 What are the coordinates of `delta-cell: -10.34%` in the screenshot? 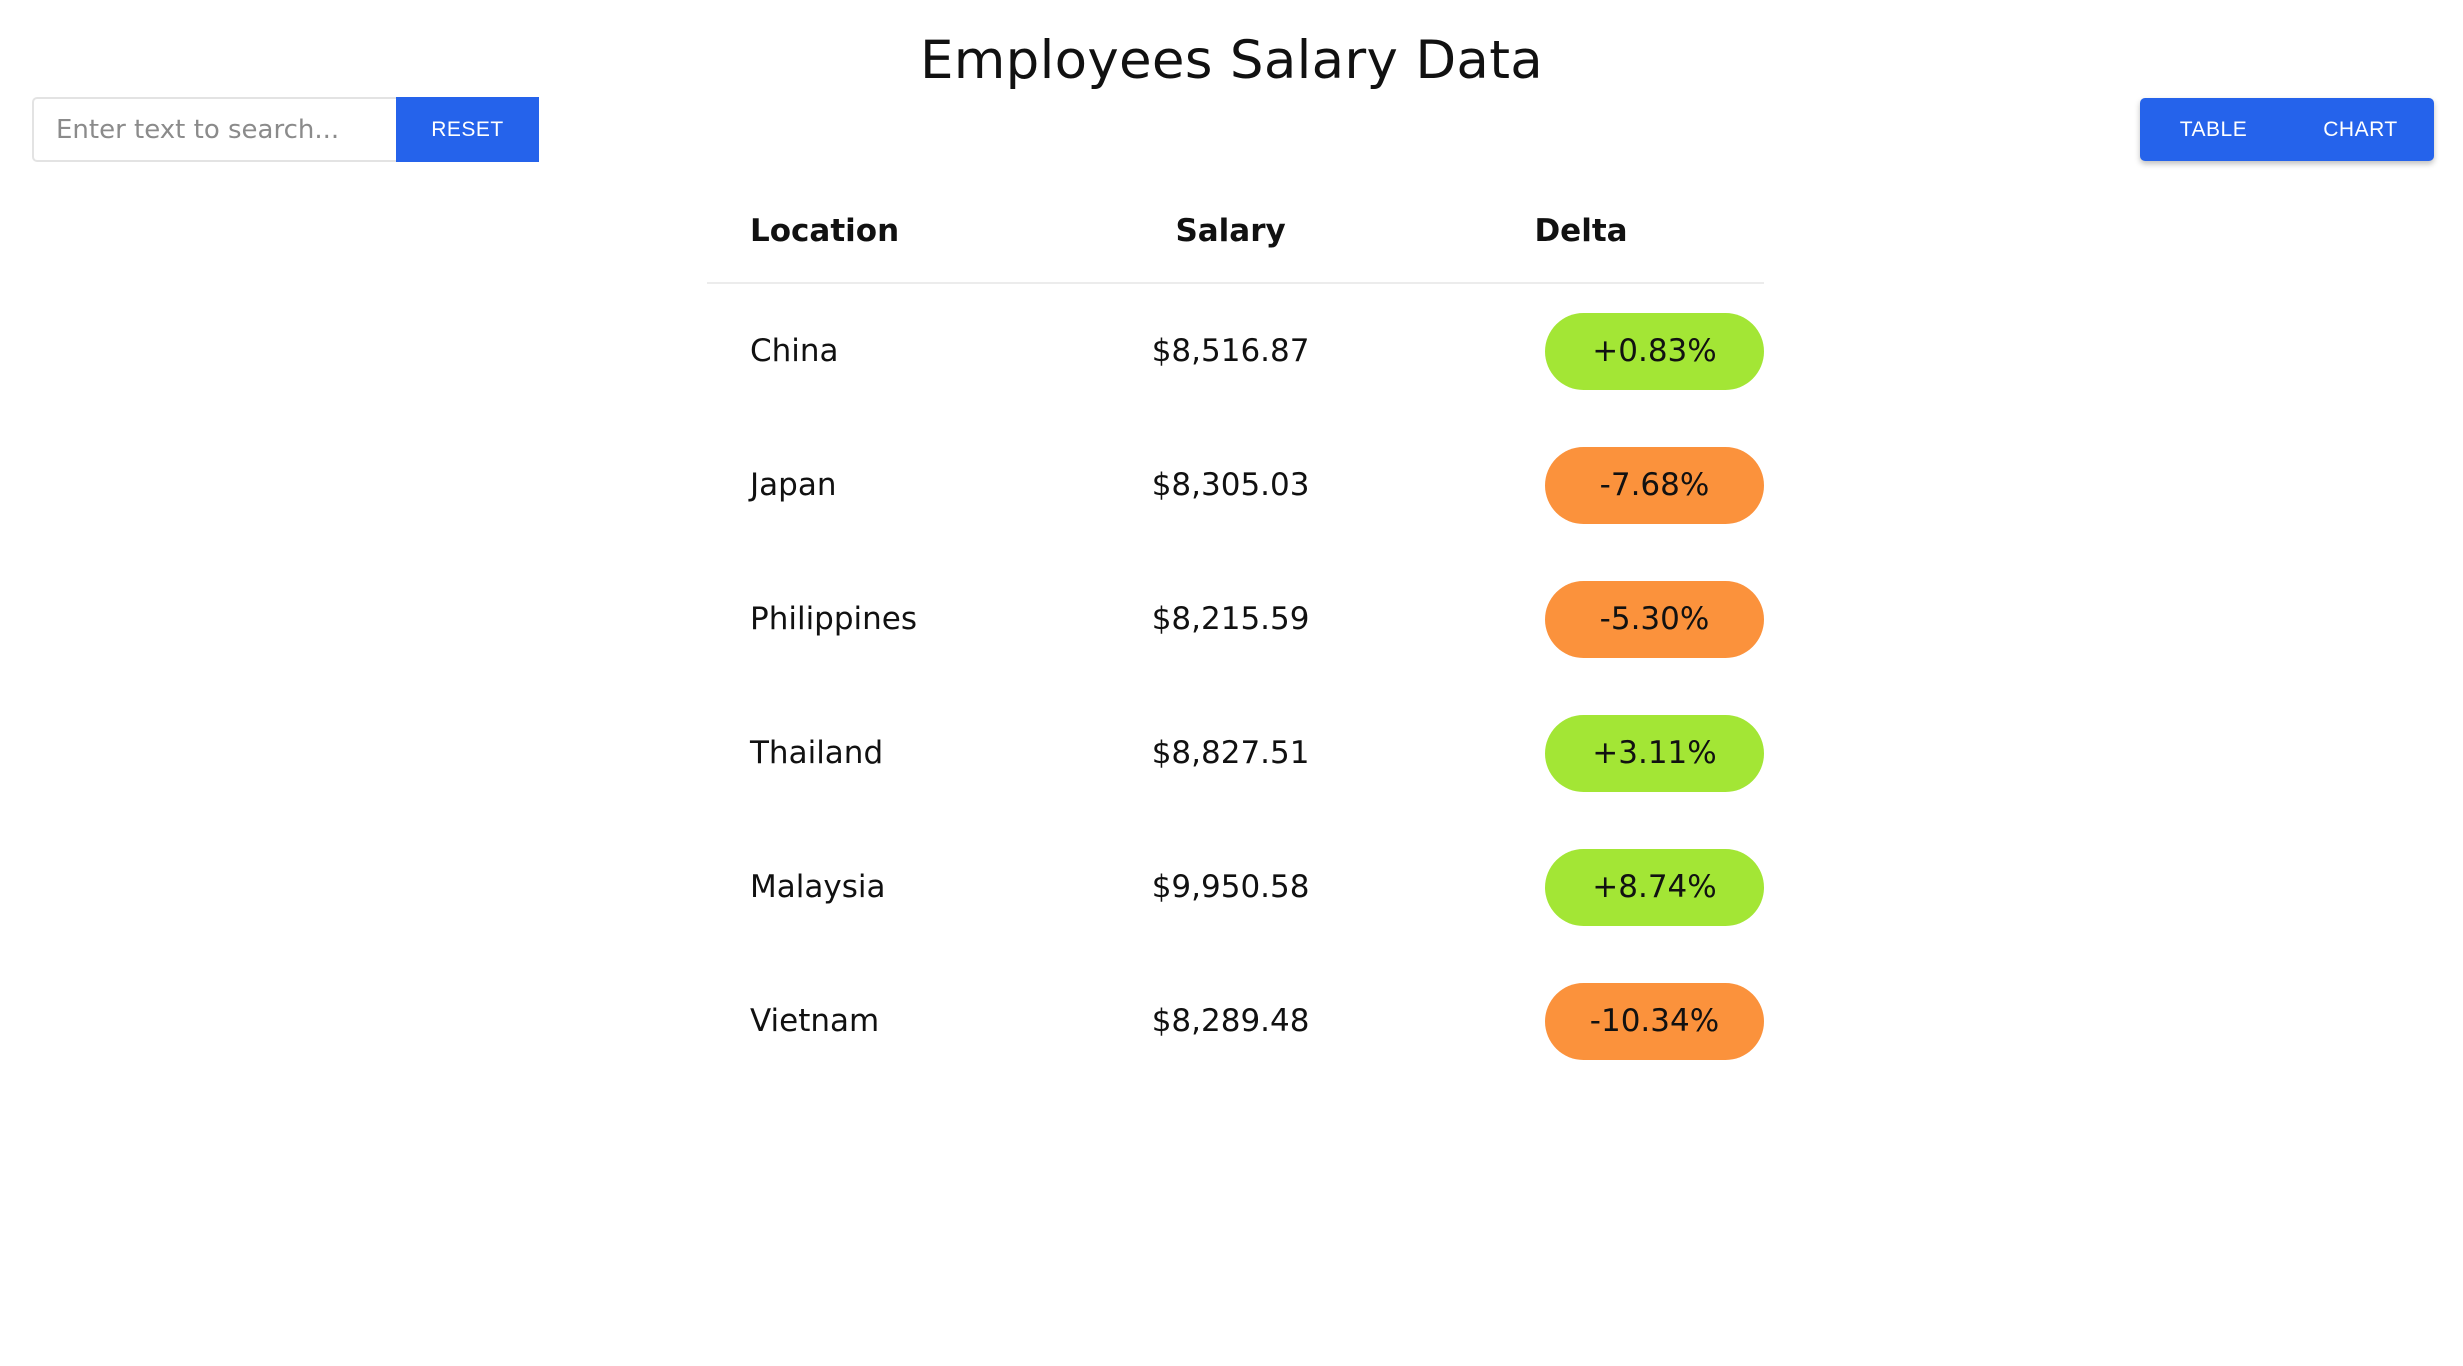 It's located at (1581, 1021).